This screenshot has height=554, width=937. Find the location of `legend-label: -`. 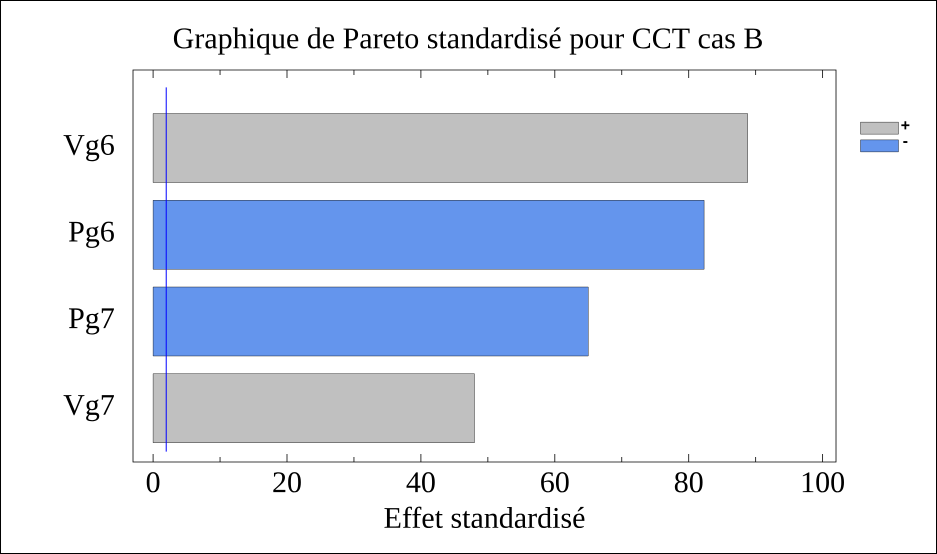

legend-label: - is located at coordinates (905, 142).